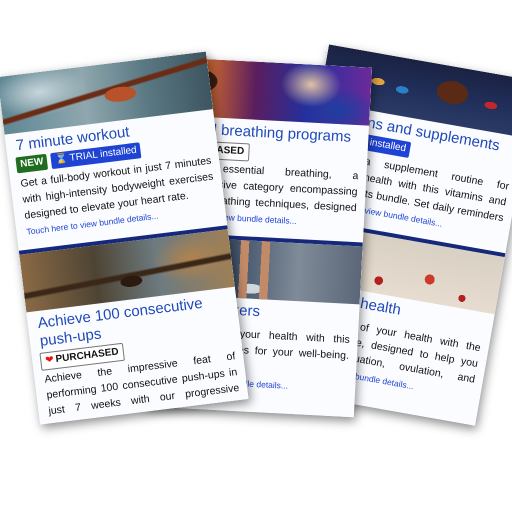 This screenshot has width=512, height=512. Describe the element at coordinates (32, 163) in the screenshot. I see `new-badge: NEW` at that location.